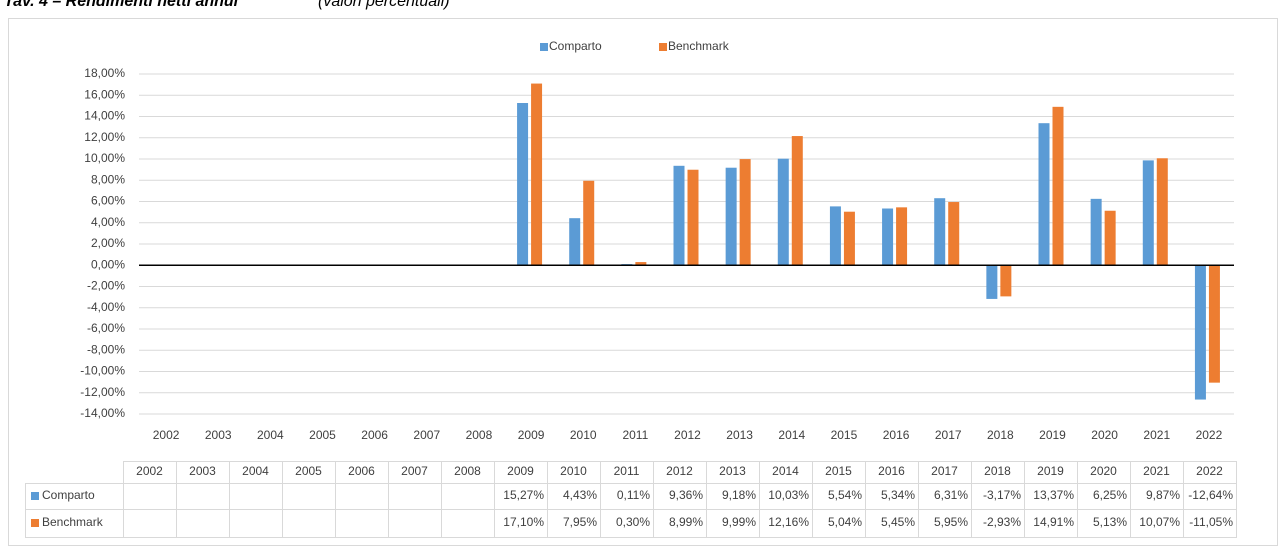  What do you see at coordinates (583, 435) in the screenshot?
I see `x-tick-label: 2010` at bounding box center [583, 435].